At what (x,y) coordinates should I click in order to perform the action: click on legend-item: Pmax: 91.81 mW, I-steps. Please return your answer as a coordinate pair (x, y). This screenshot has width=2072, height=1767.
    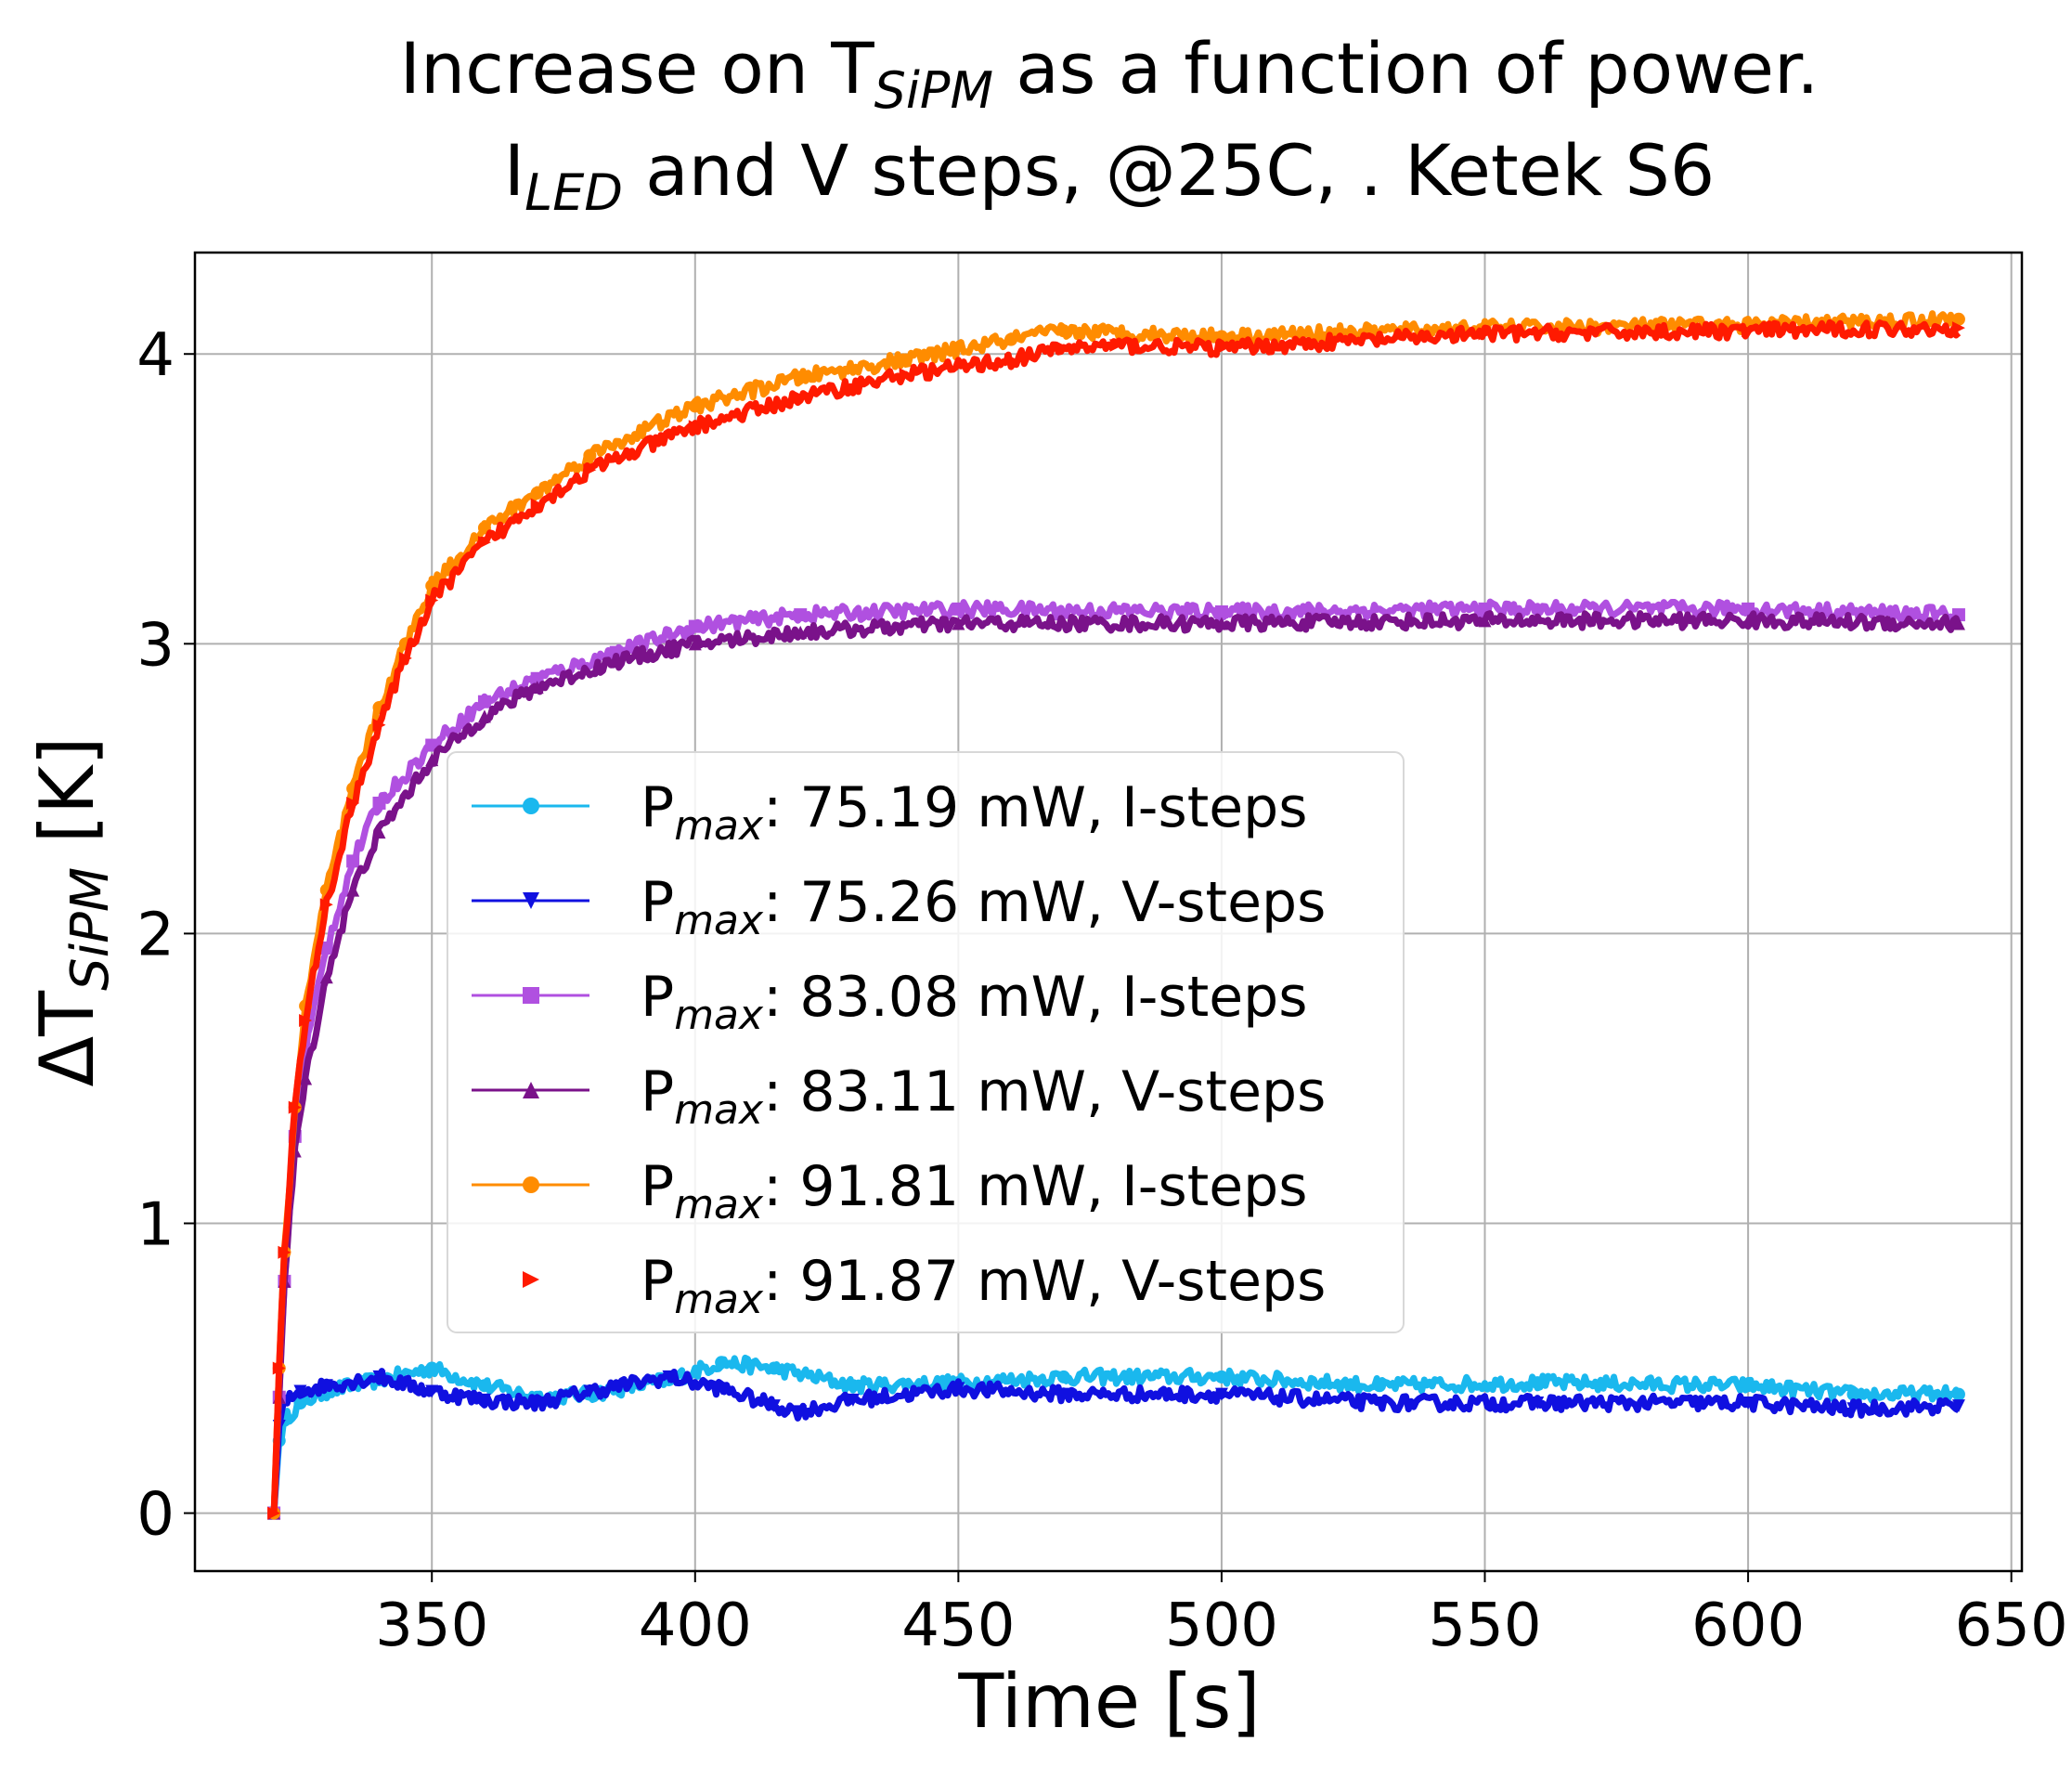
    Looking at the image, I should click on (890, 1191).